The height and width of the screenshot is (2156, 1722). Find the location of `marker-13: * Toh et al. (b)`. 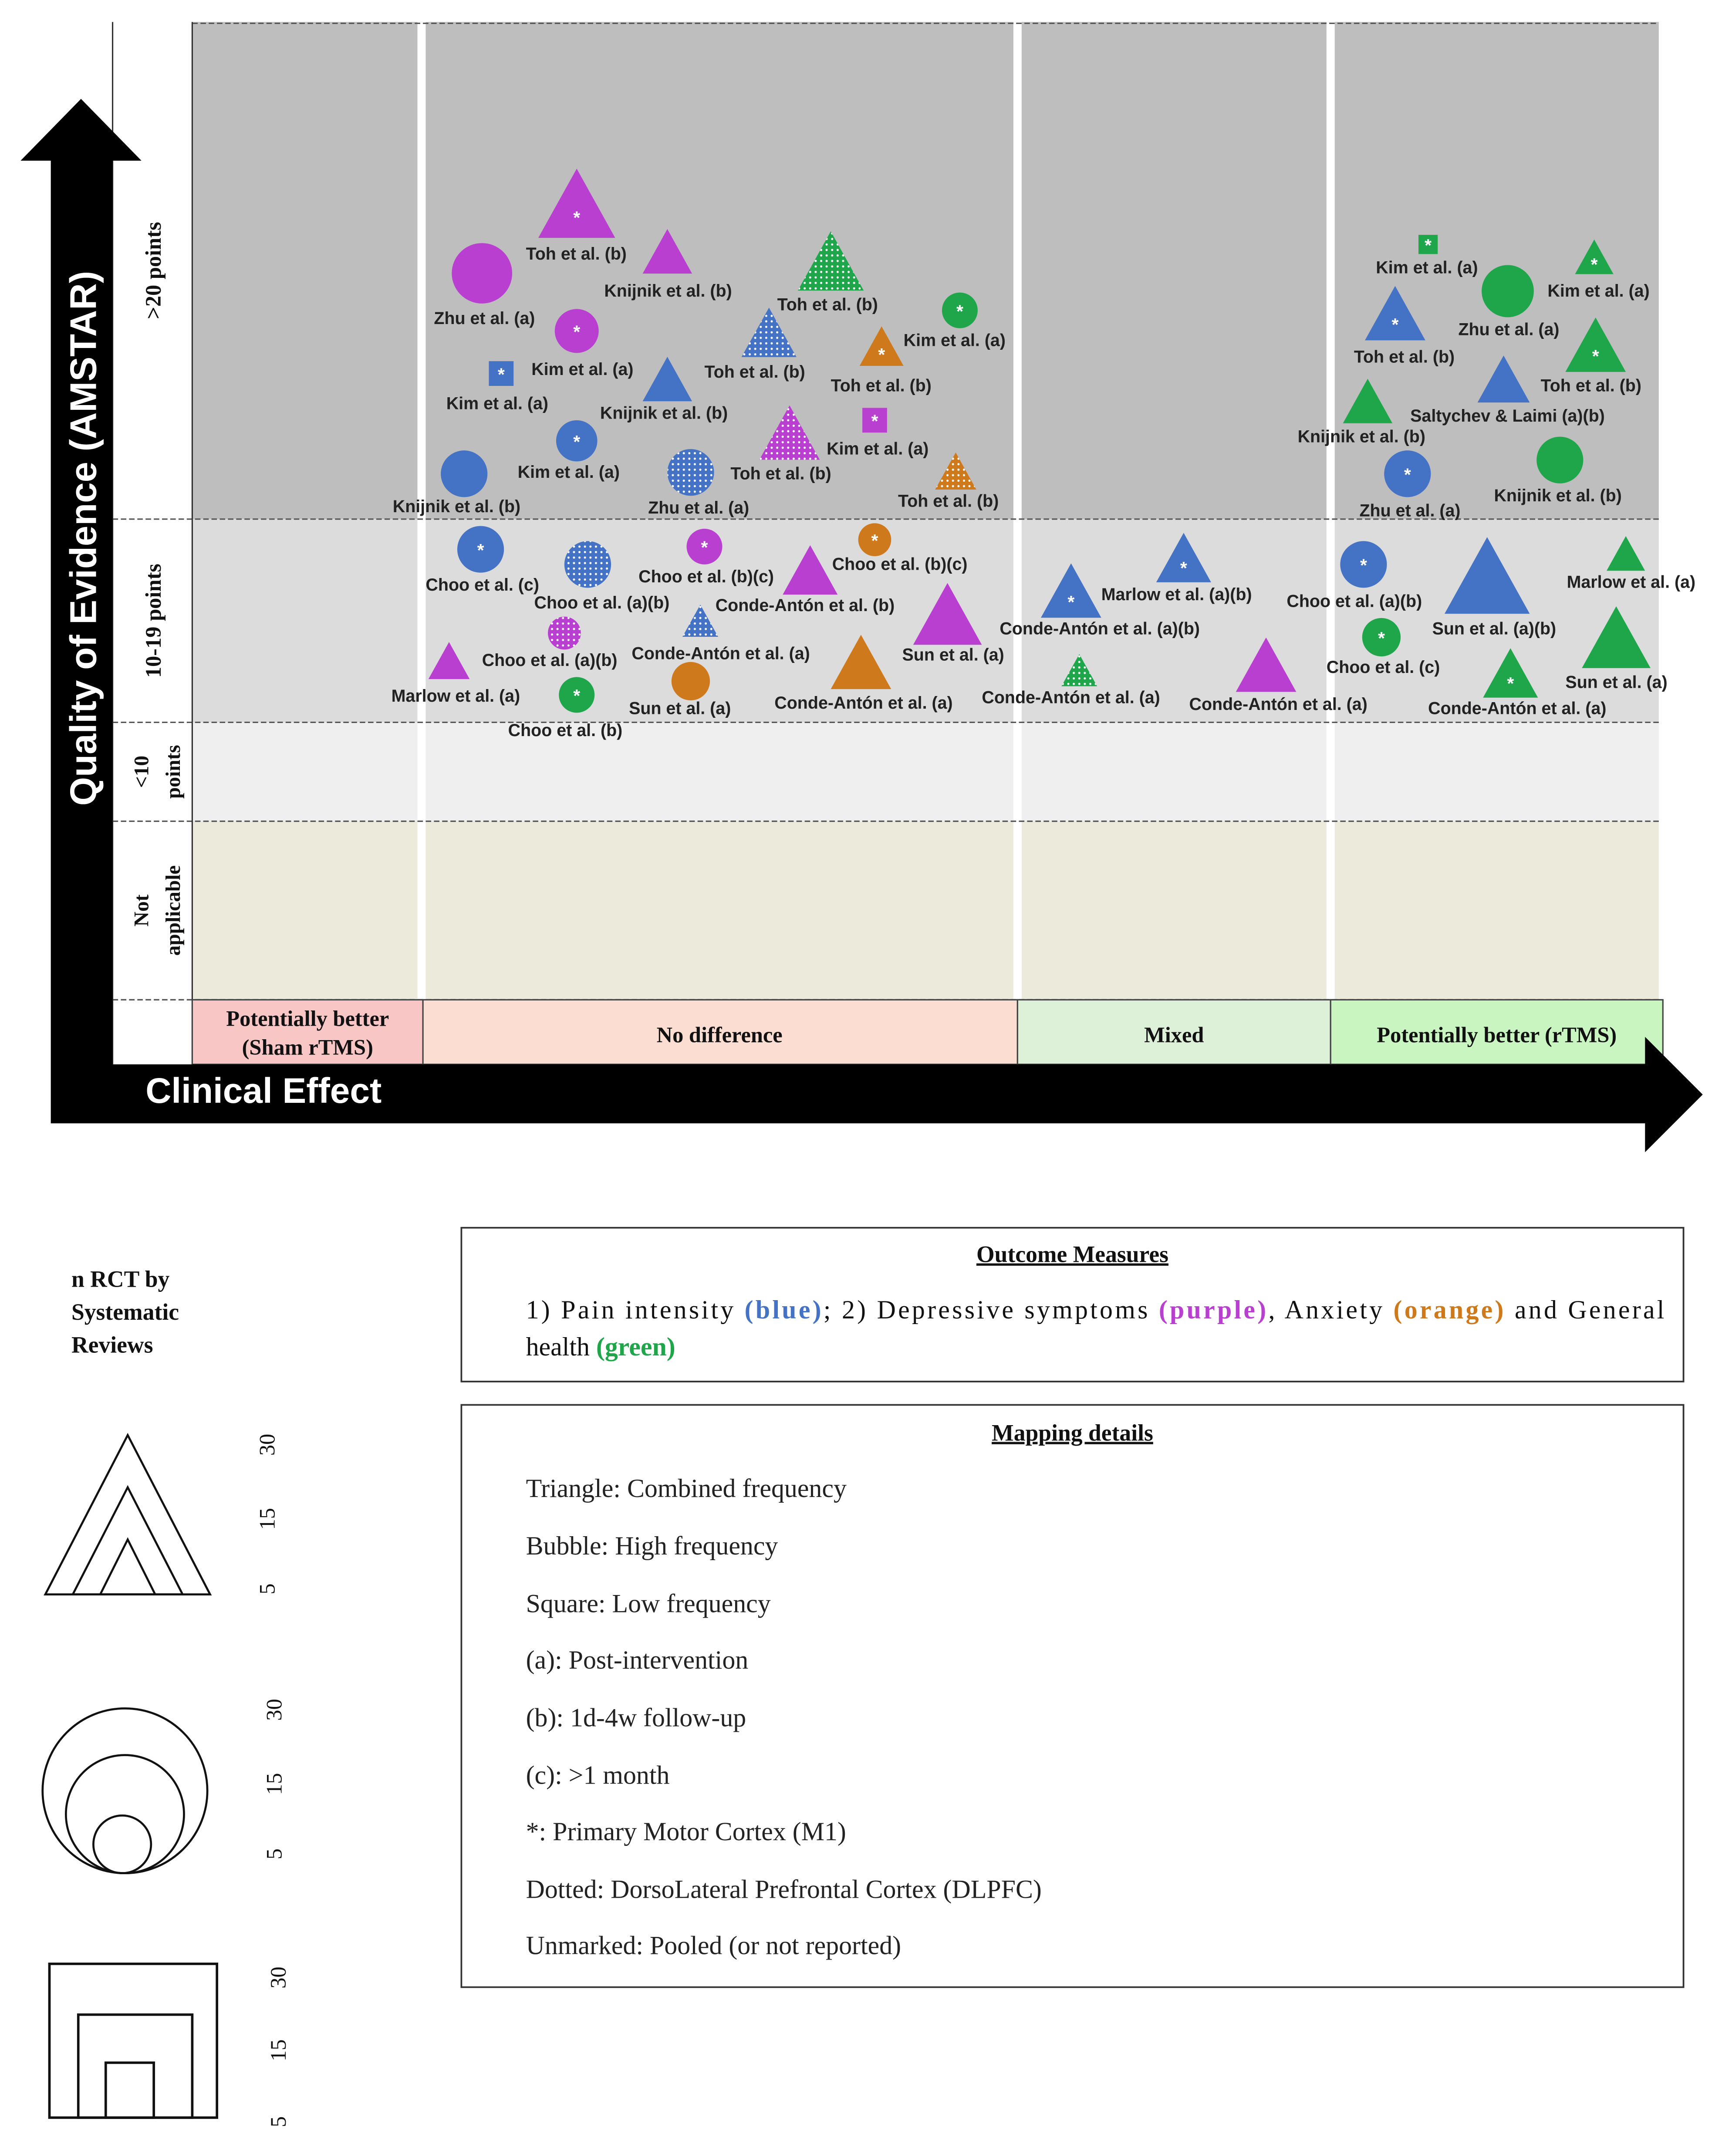

marker-13: * Toh et al. (b) is located at coordinates (882, 361).